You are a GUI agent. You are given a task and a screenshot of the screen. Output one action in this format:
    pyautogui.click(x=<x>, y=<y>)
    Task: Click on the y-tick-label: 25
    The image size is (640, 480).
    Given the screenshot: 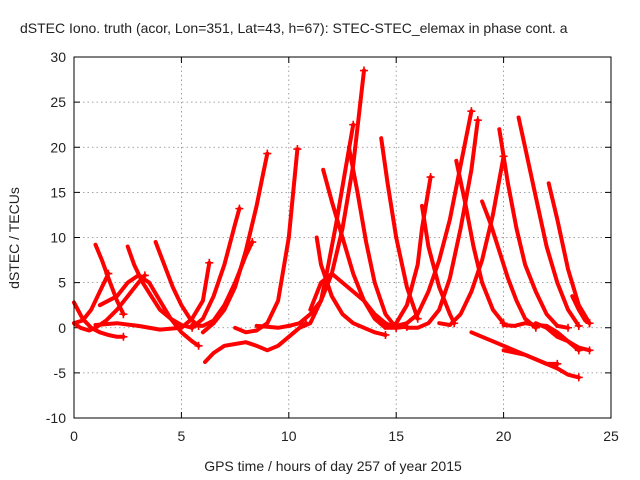 What is the action you would take?
    pyautogui.click(x=58, y=102)
    